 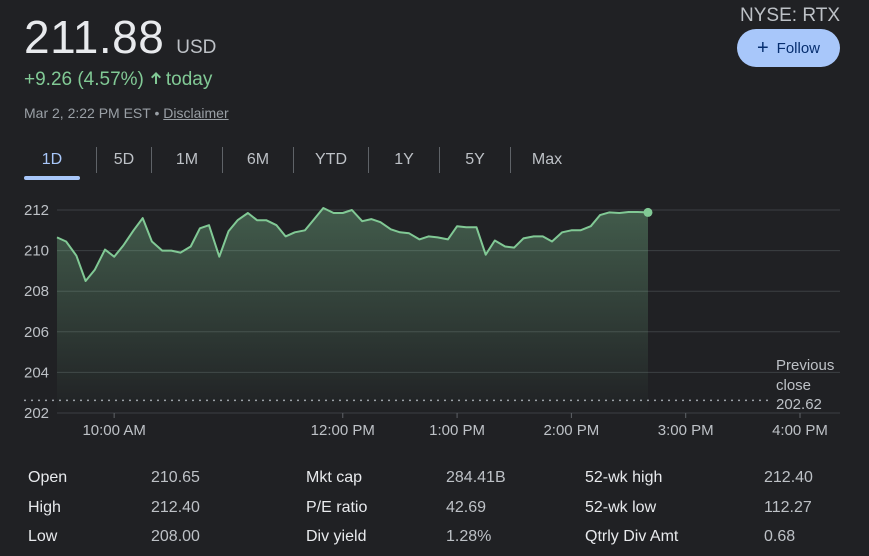 What do you see at coordinates (762, 48) in the screenshot?
I see `plus-icon: +` at bounding box center [762, 48].